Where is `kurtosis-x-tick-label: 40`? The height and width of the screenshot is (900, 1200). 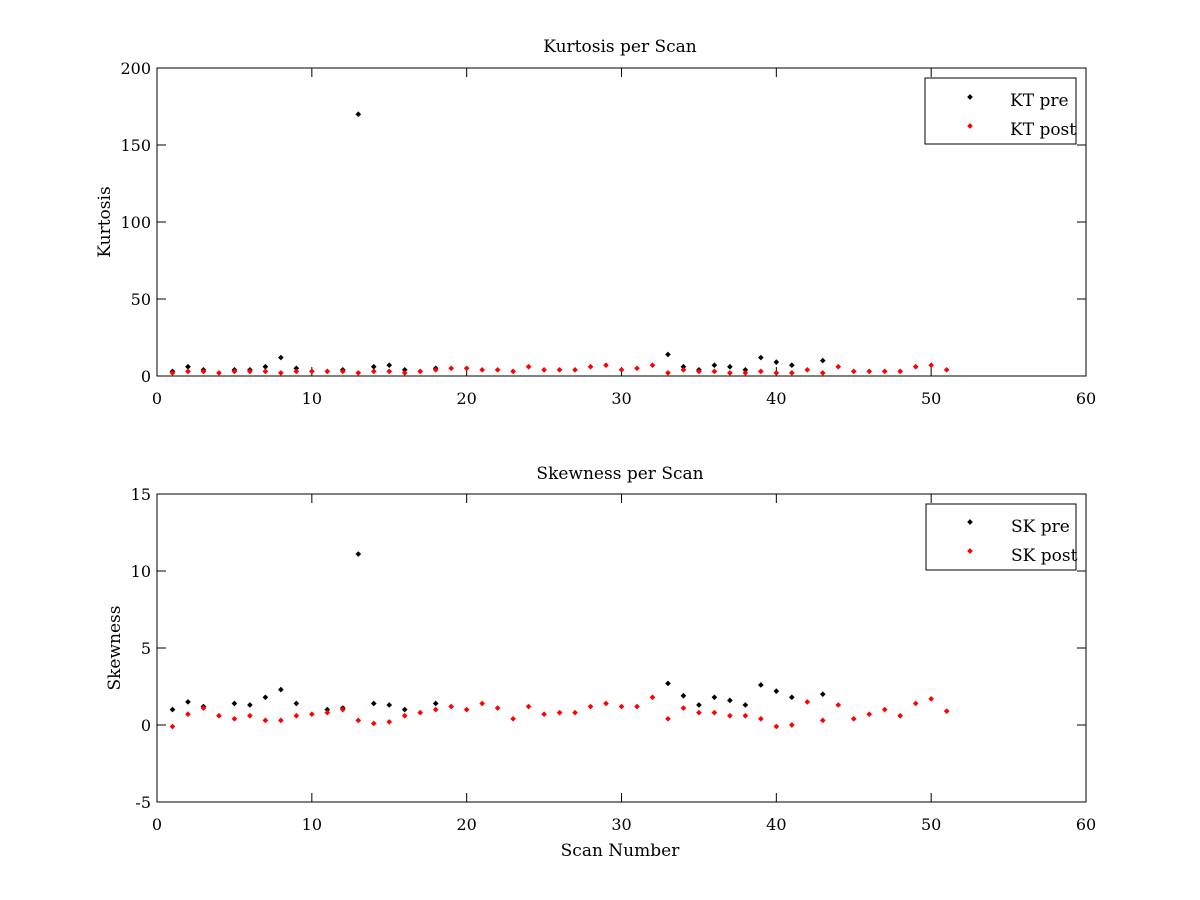
kurtosis-x-tick-label: 40 is located at coordinates (776, 398).